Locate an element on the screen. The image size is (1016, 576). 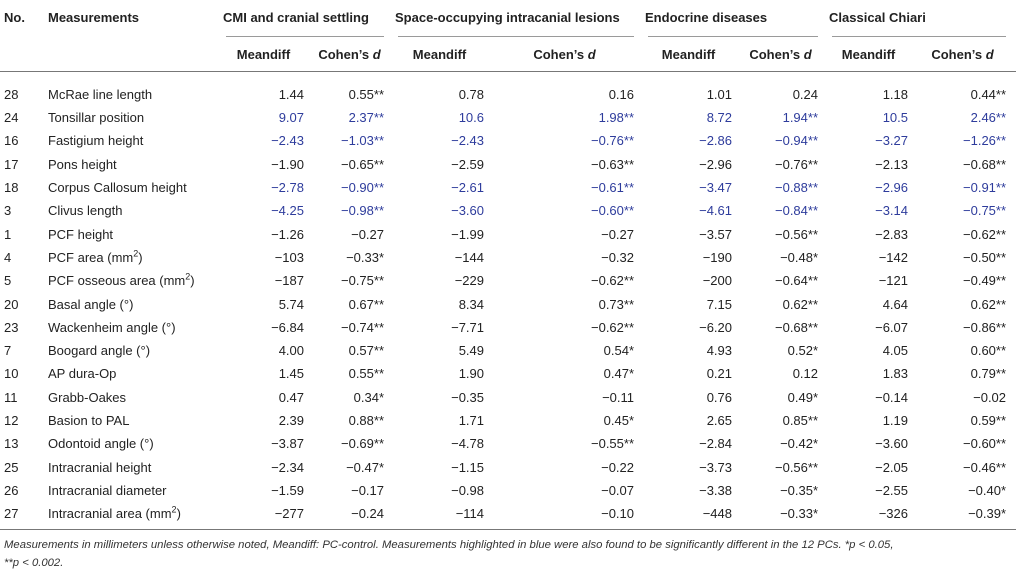
meandiff-cell: −200 is located at coordinates (717, 281).